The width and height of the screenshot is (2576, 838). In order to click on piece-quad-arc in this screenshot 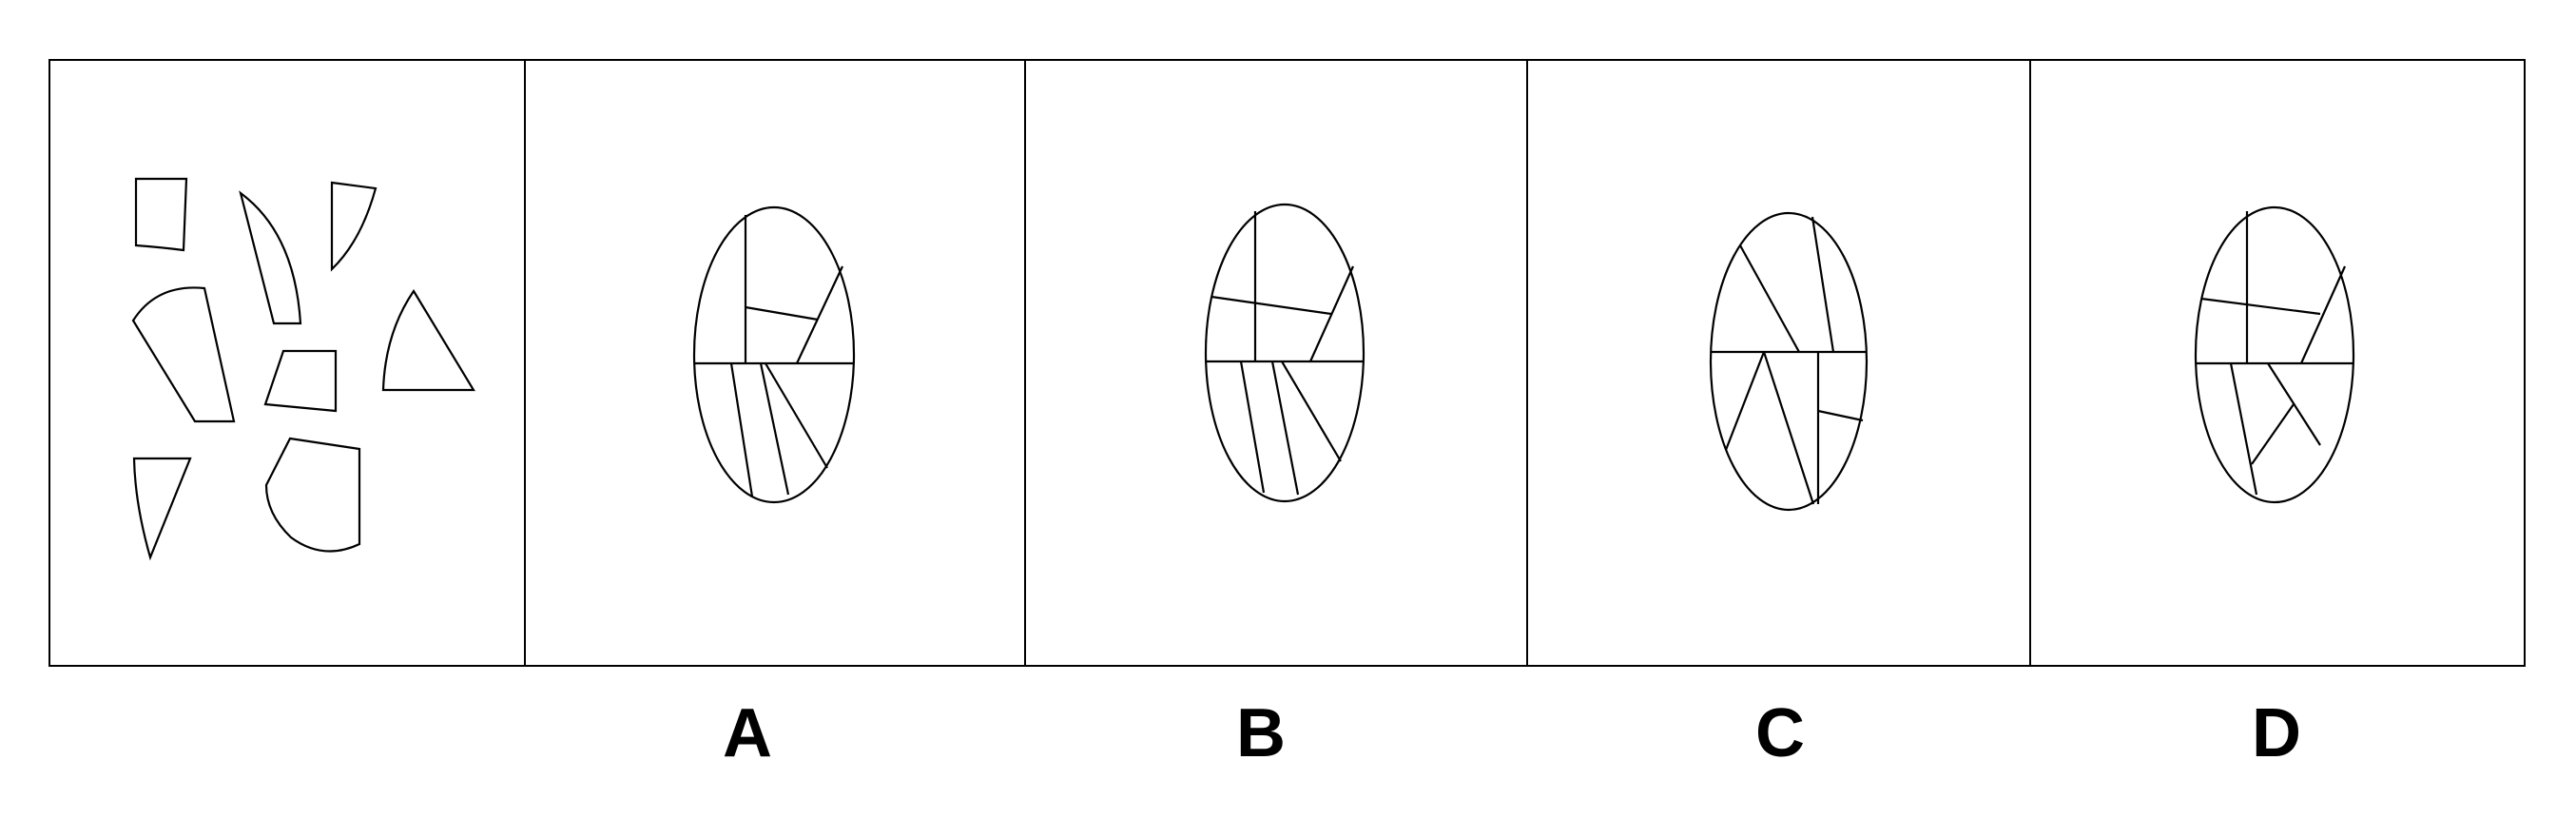, I will do `click(312, 495)`.